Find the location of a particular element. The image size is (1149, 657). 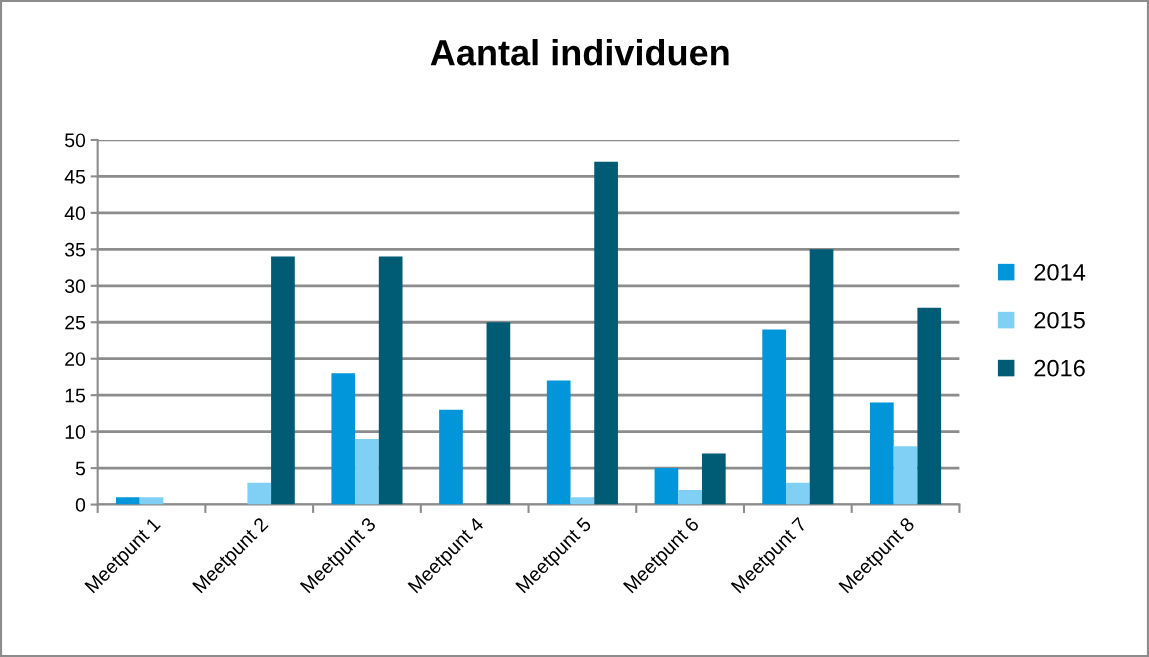

y-tick-label: 15 is located at coordinates (75, 395).